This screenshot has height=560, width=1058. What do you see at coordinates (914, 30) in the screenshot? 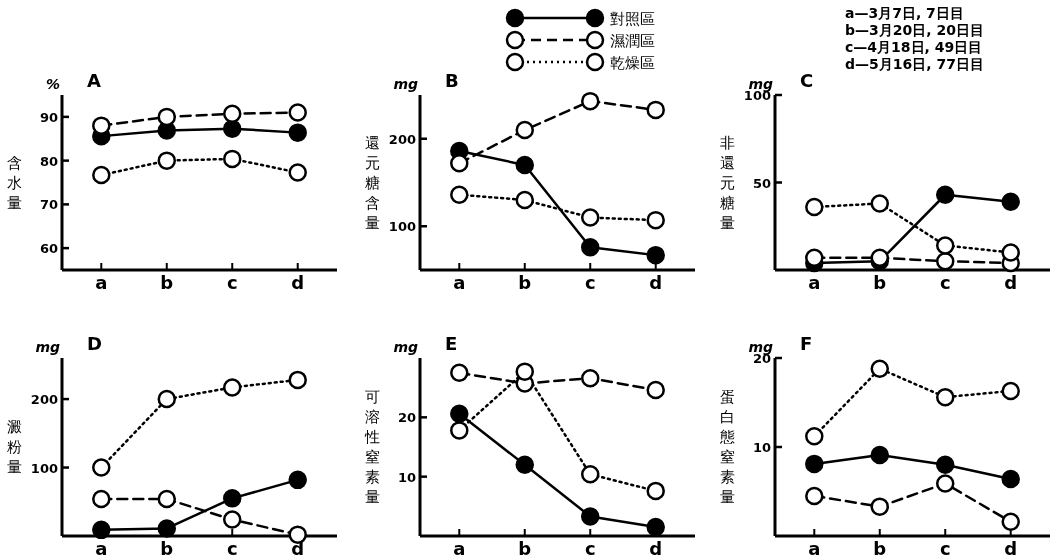
I see `text: b—3月20日, 20日目` at bounding box center [914, 30].